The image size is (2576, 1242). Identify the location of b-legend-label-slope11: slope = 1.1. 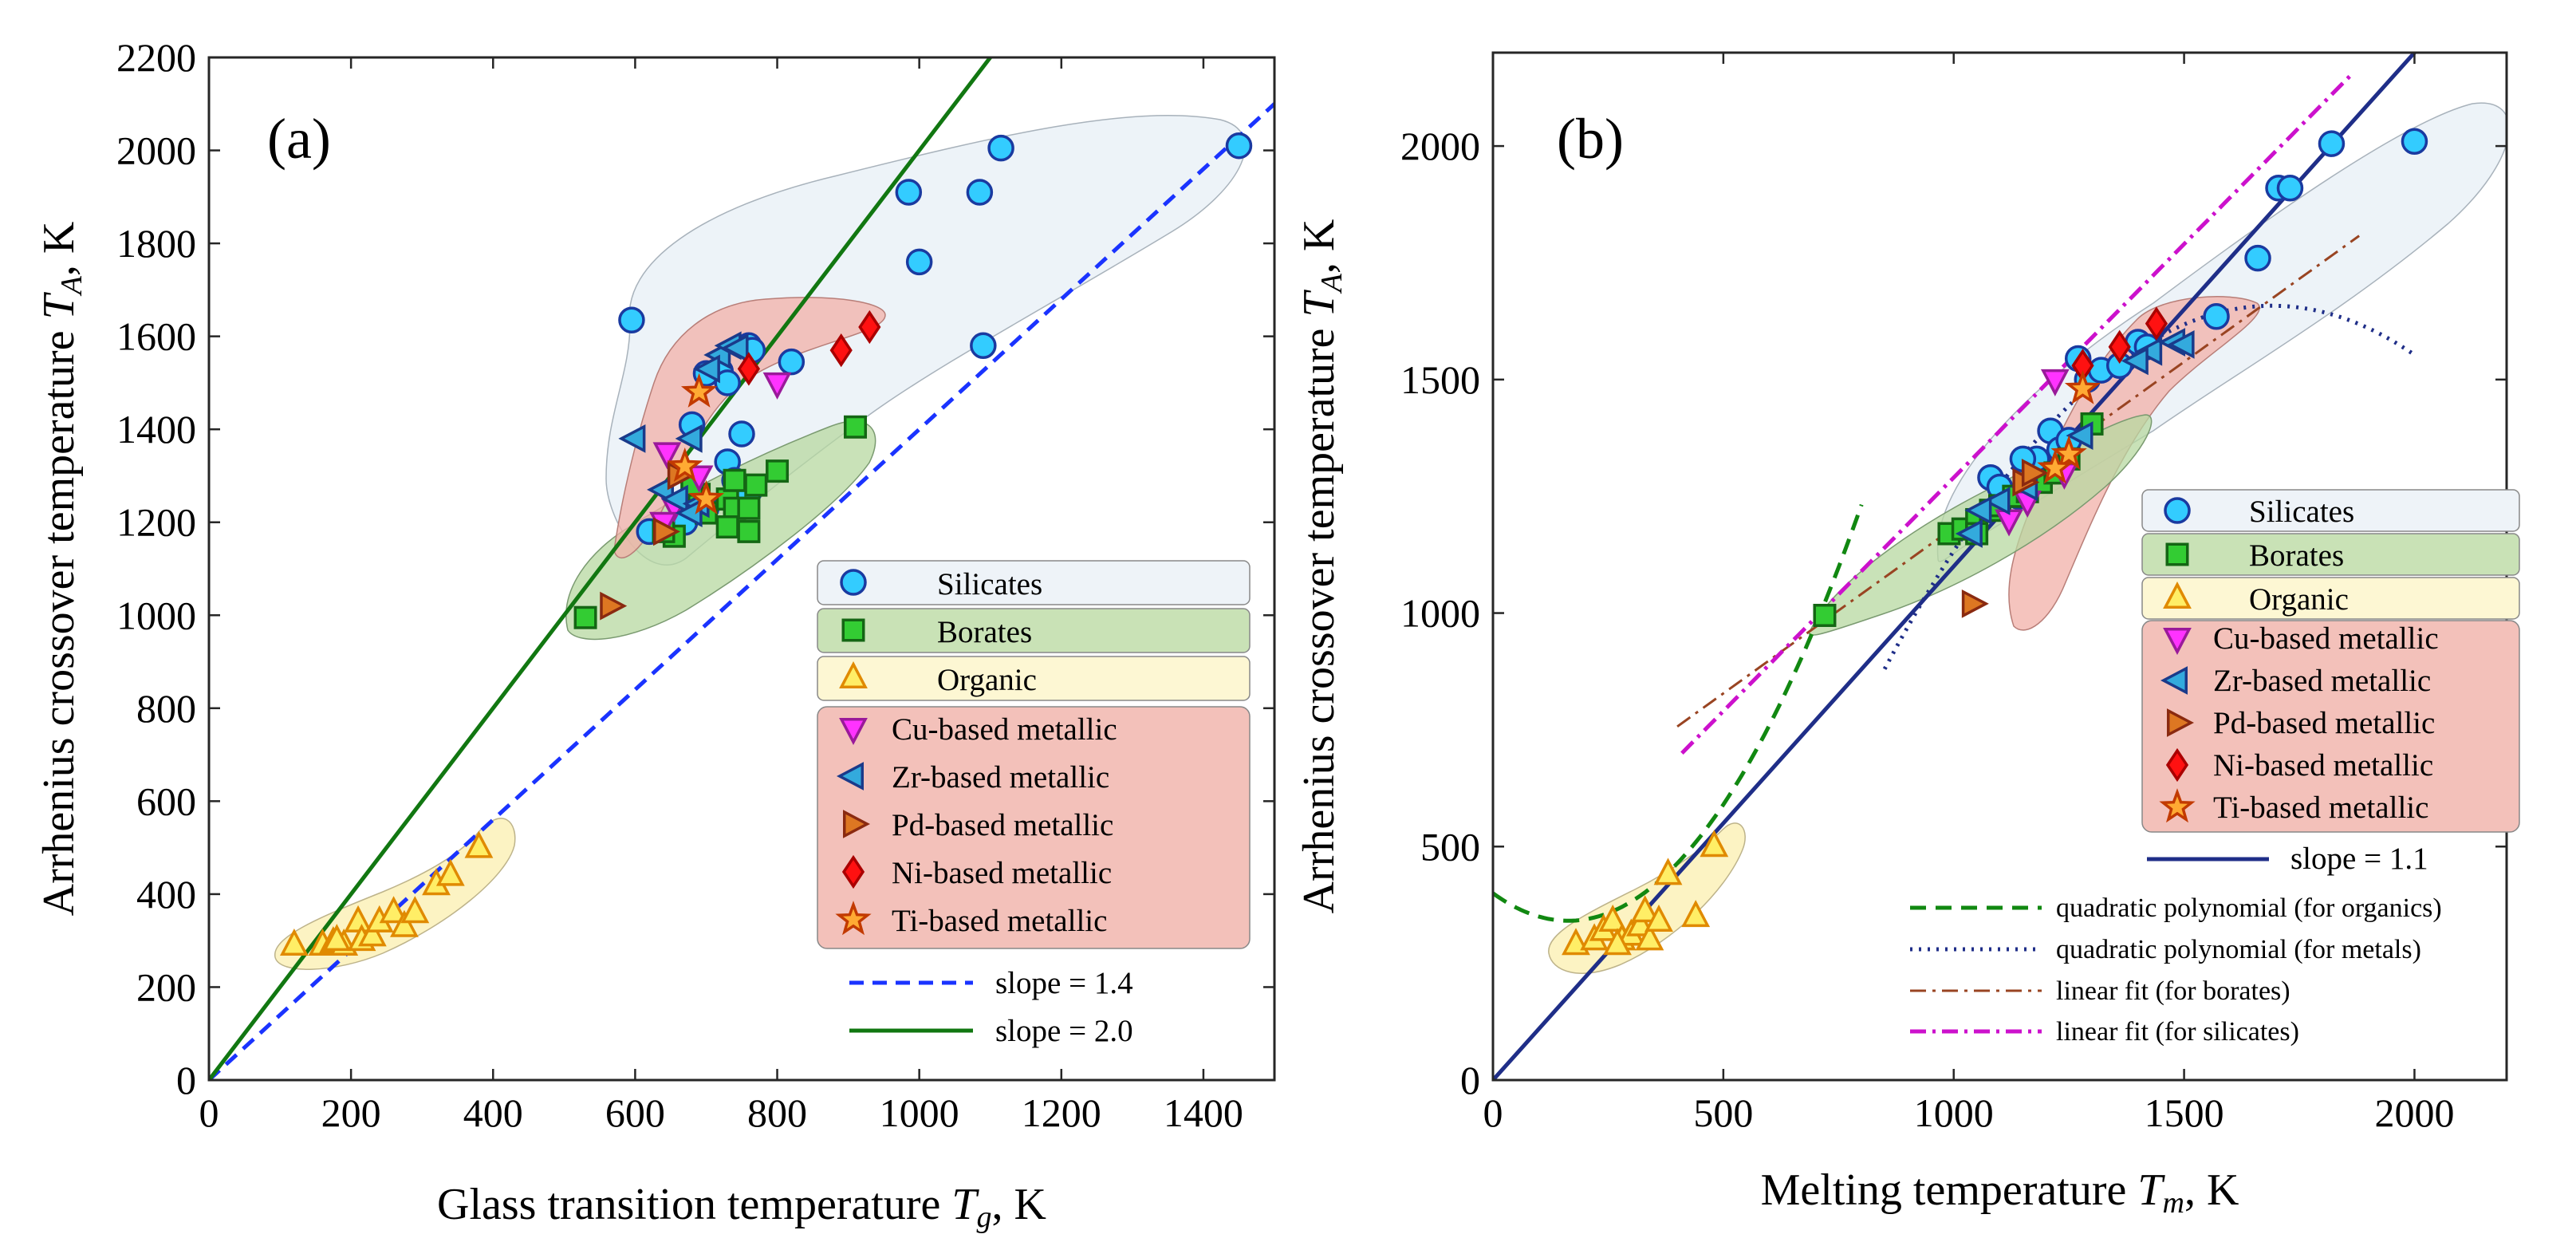
(2359, 859).